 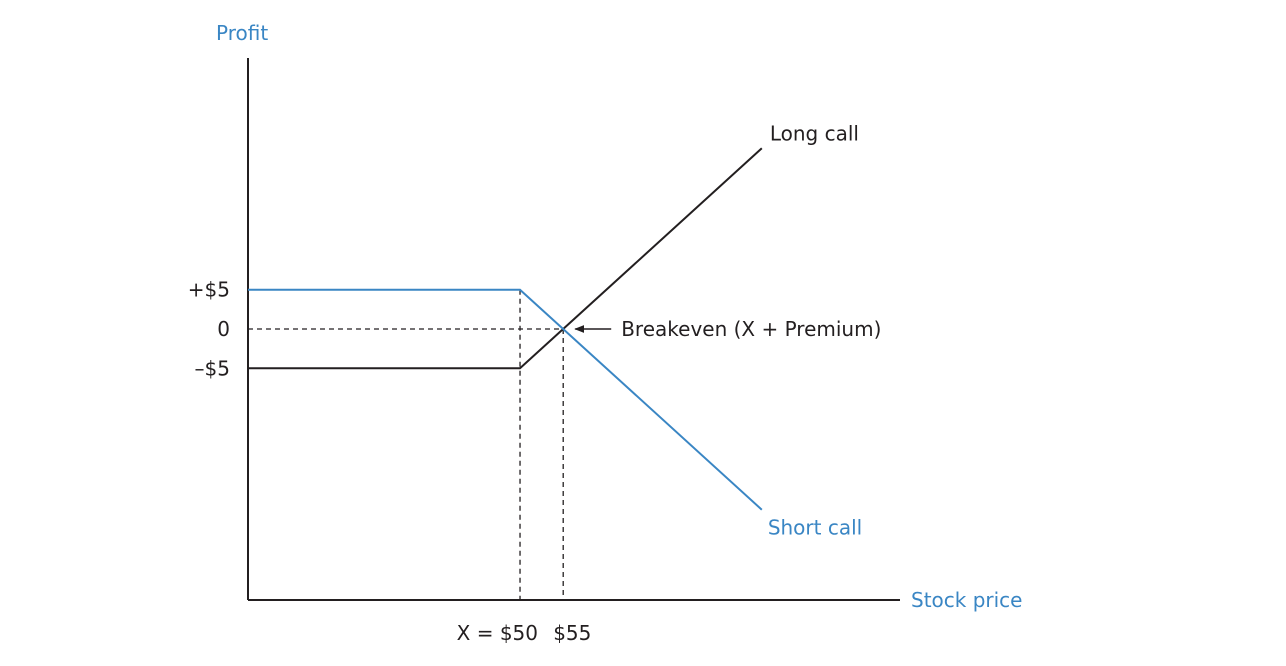 I want to click on long-call-label: Long call, so click(x=814, y=133).